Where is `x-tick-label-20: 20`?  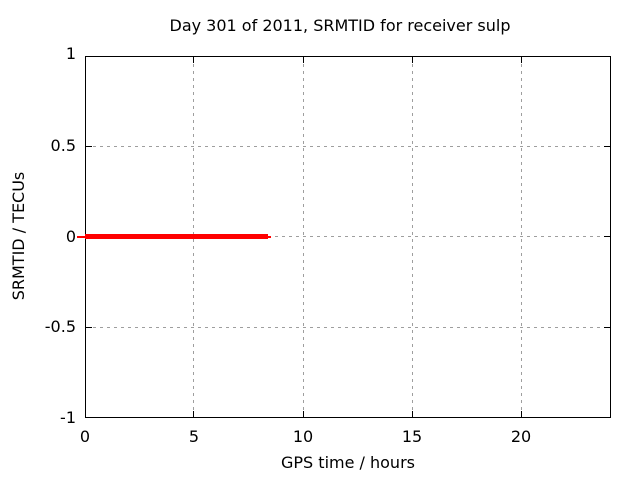 x-tick-label-20: 20 is located at coordinates (521, 436).